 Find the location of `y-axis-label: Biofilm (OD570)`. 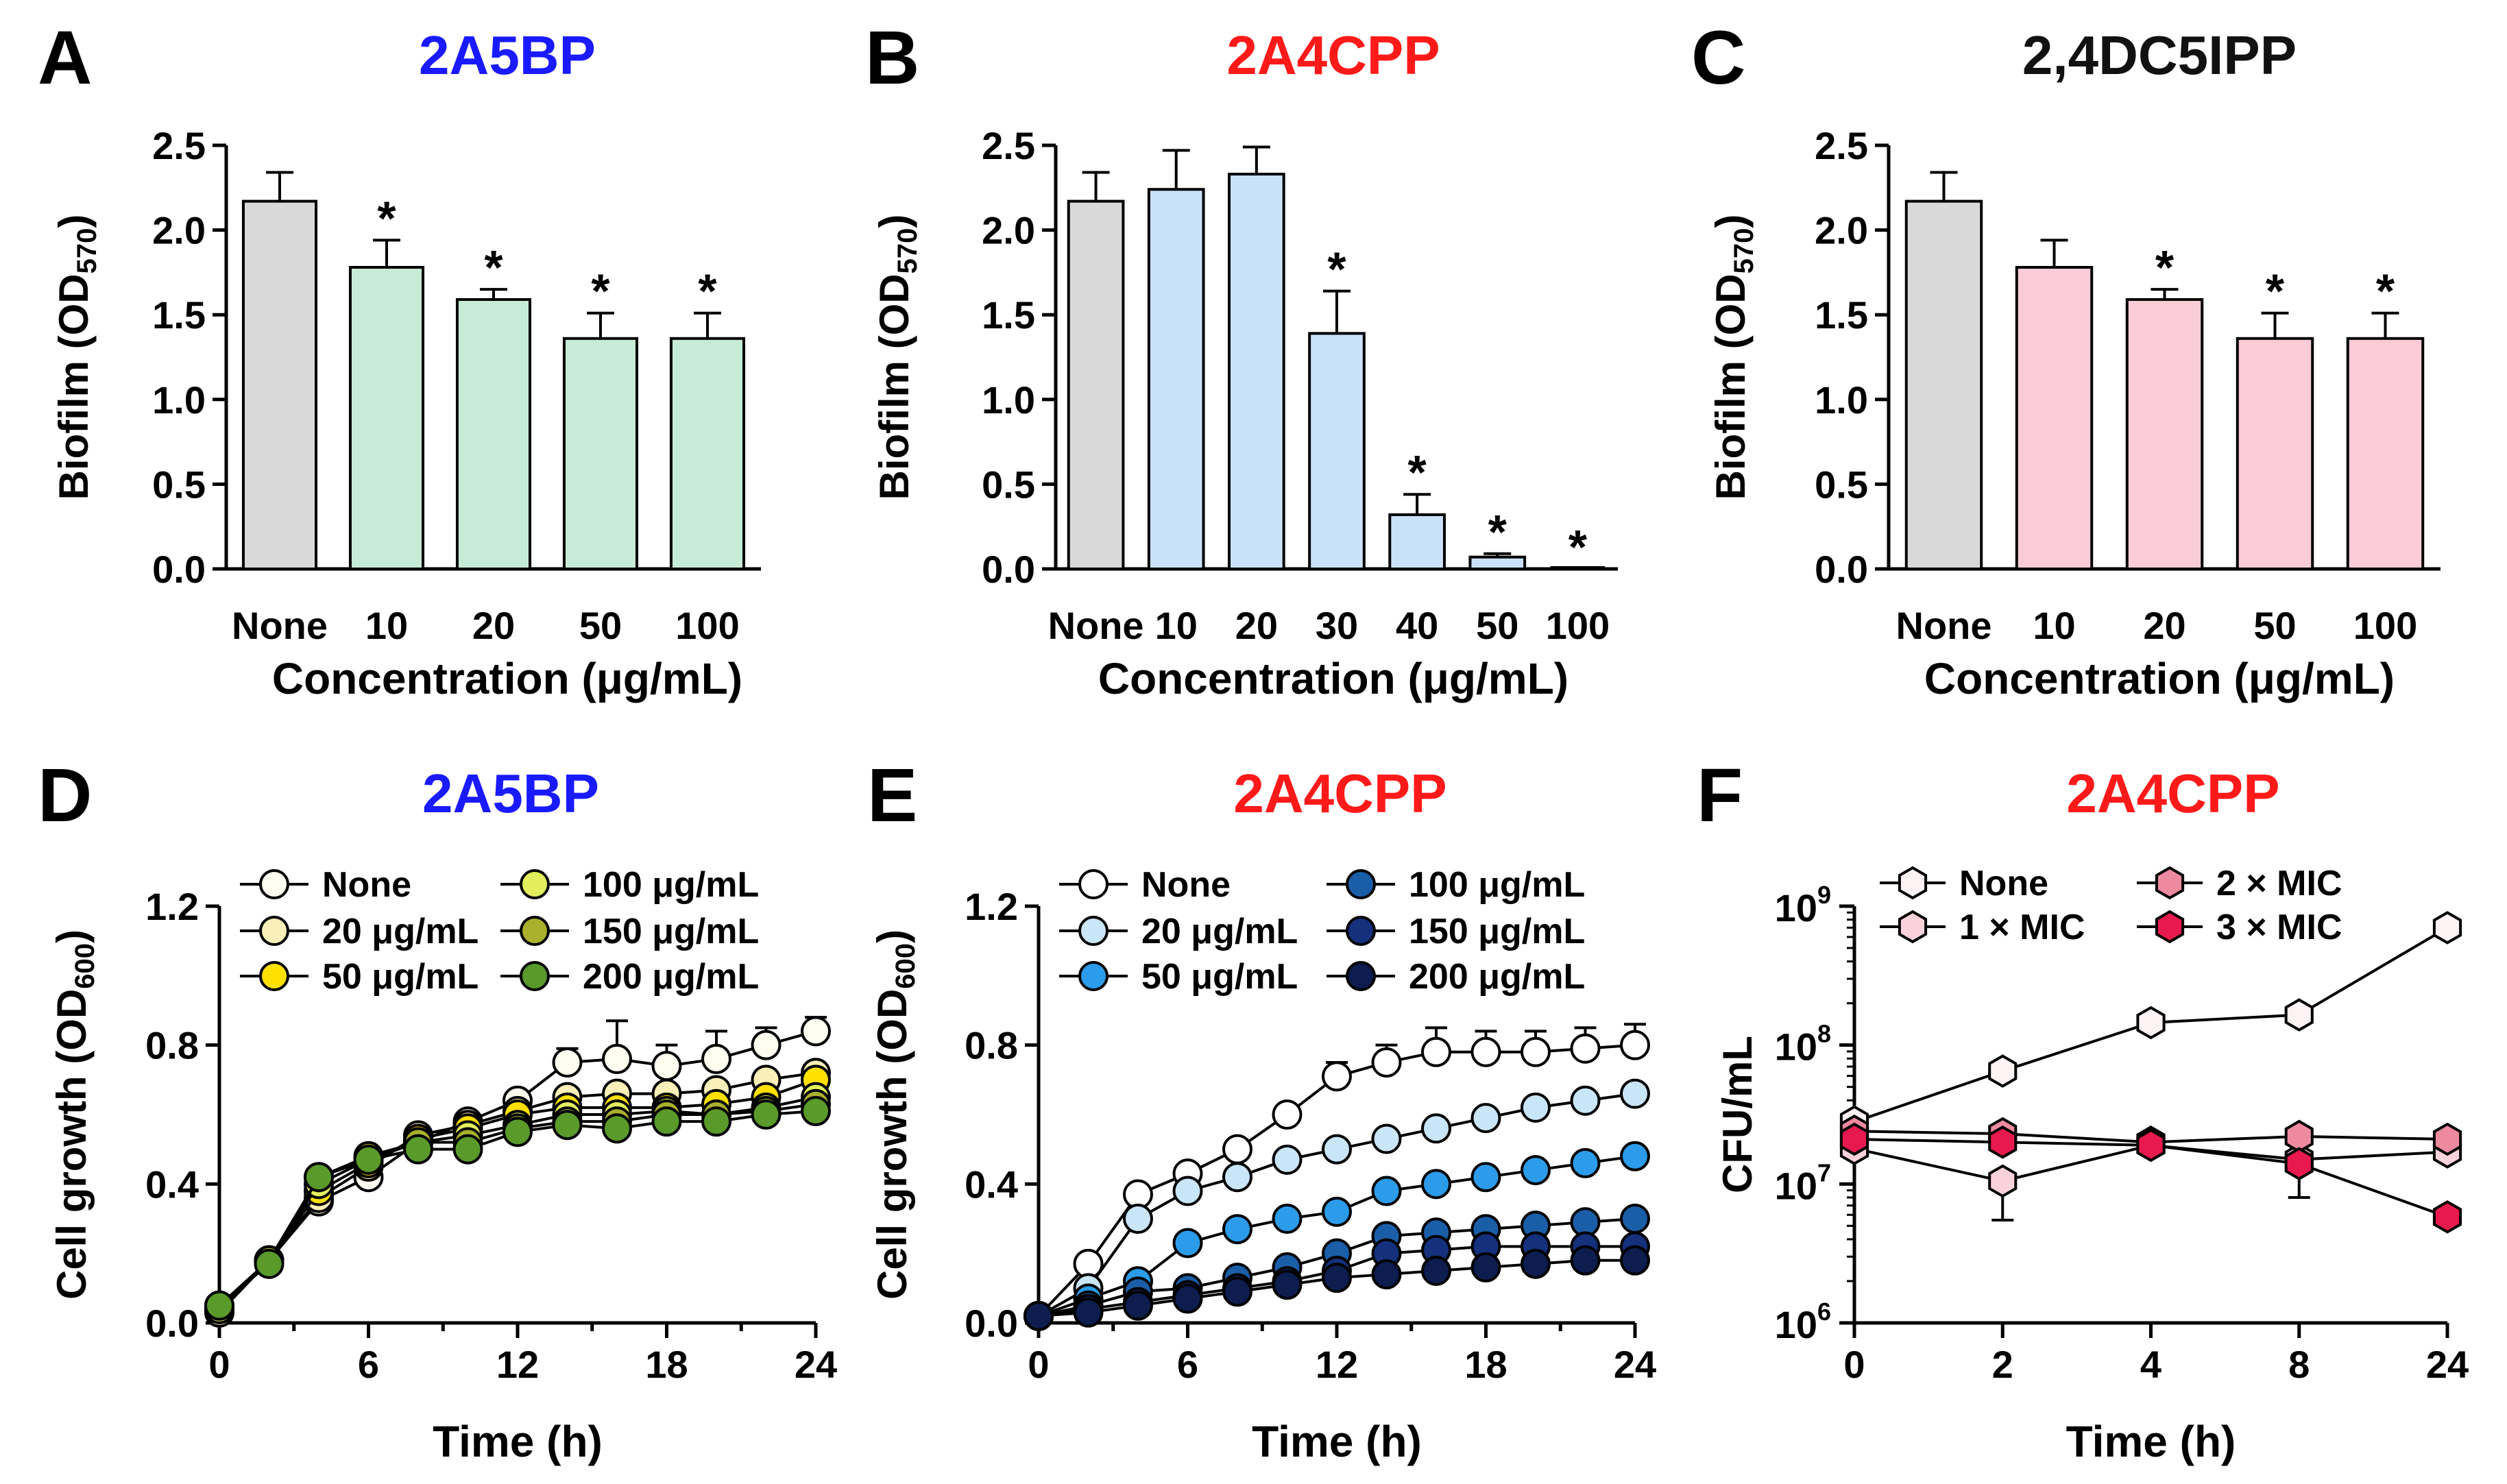

y-axis-label: Biofilm (OD570) is located at coordinates (1733, 357).